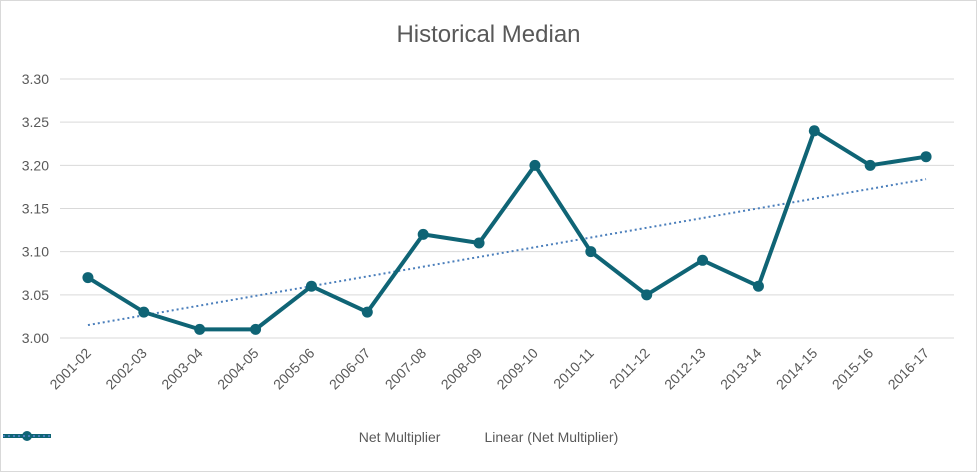 Image resolution: width=977 pixels, height=472 pixels. What do you see at coordinates (350, 369) in the screenshot?
I see `x-tick-label: 2006-07` at bounding box center [350, 369].